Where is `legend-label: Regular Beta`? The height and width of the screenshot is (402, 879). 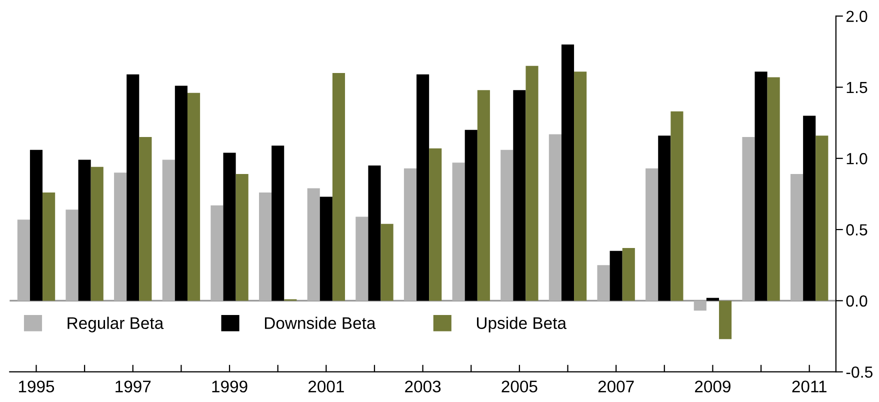 legend-label: Regular Beta is located at coordinates (116, 324).